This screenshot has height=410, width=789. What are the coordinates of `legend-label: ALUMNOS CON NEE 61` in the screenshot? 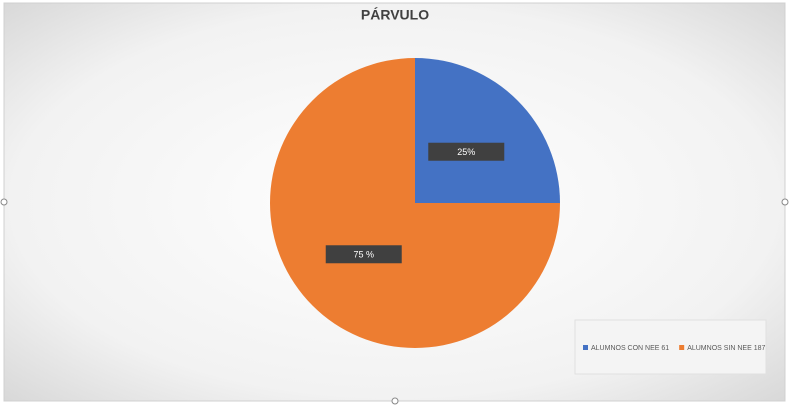 It's located at (630, 348).